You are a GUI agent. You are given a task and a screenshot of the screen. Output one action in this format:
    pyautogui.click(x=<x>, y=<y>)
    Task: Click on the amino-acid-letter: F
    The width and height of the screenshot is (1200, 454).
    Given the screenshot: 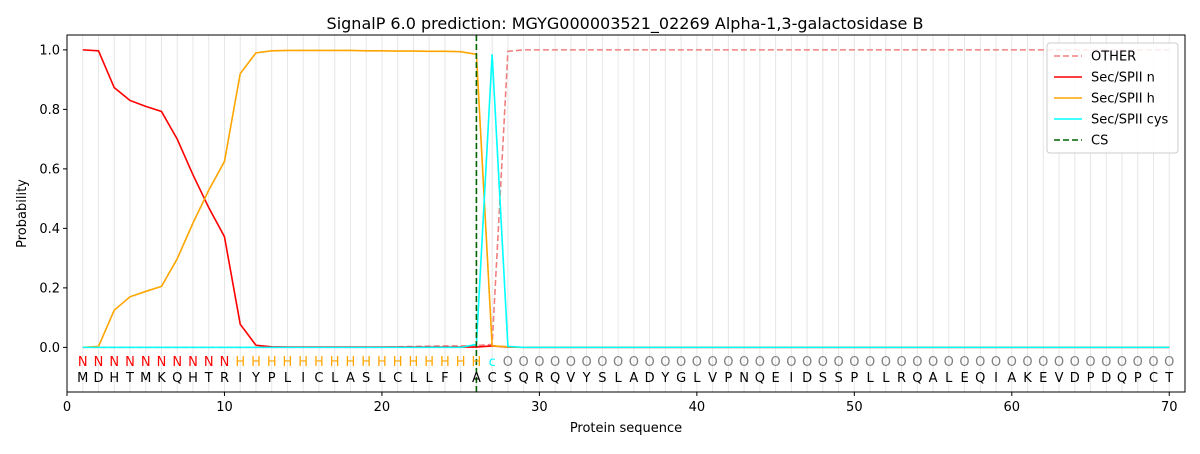 What is the action you would take?
    pyautogui.click(x=444, y=378)
    